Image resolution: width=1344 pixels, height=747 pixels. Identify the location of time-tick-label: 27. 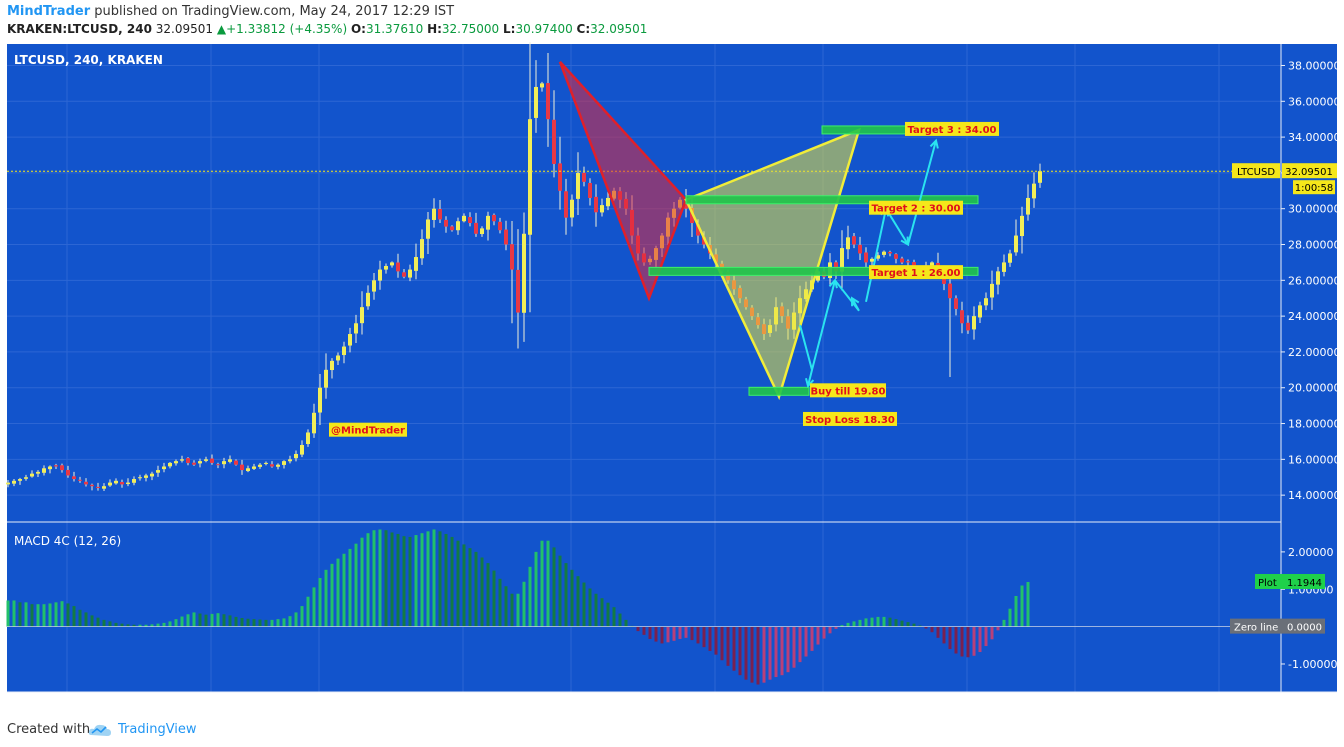
(67, 702).